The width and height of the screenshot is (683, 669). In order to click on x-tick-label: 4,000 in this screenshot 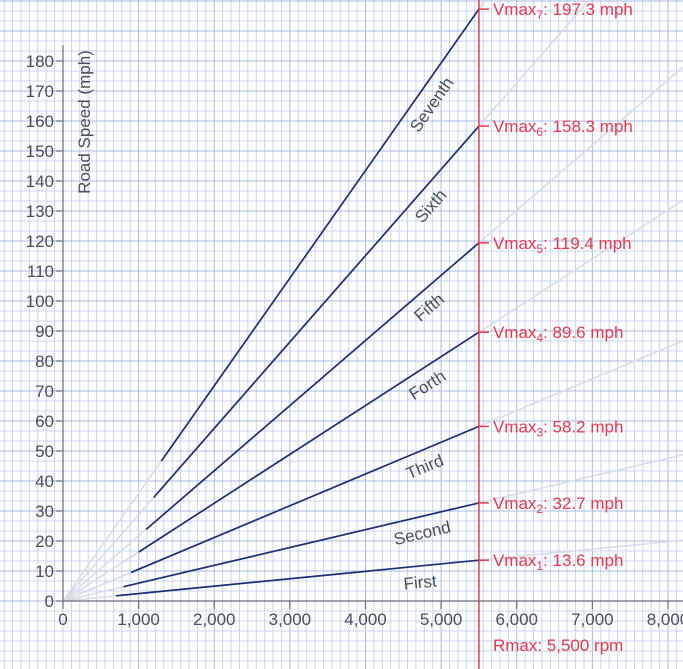, I will do `click(365, 619)`.